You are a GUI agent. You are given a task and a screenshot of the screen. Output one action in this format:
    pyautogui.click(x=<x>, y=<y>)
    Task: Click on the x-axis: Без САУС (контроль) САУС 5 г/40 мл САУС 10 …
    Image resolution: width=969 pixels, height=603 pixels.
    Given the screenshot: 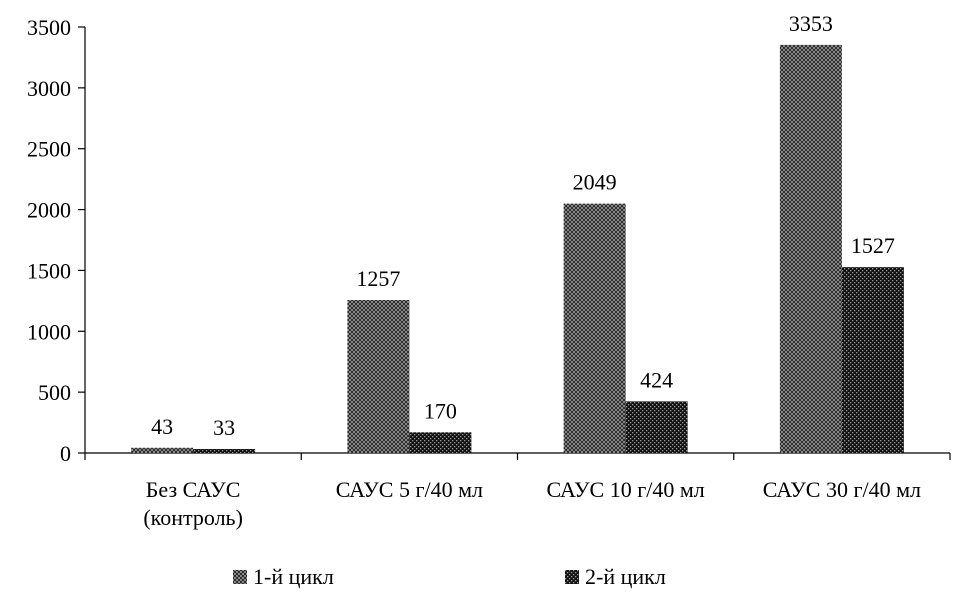 What is the action you would take?
    pyautogui.click(x=517, y=491)
    